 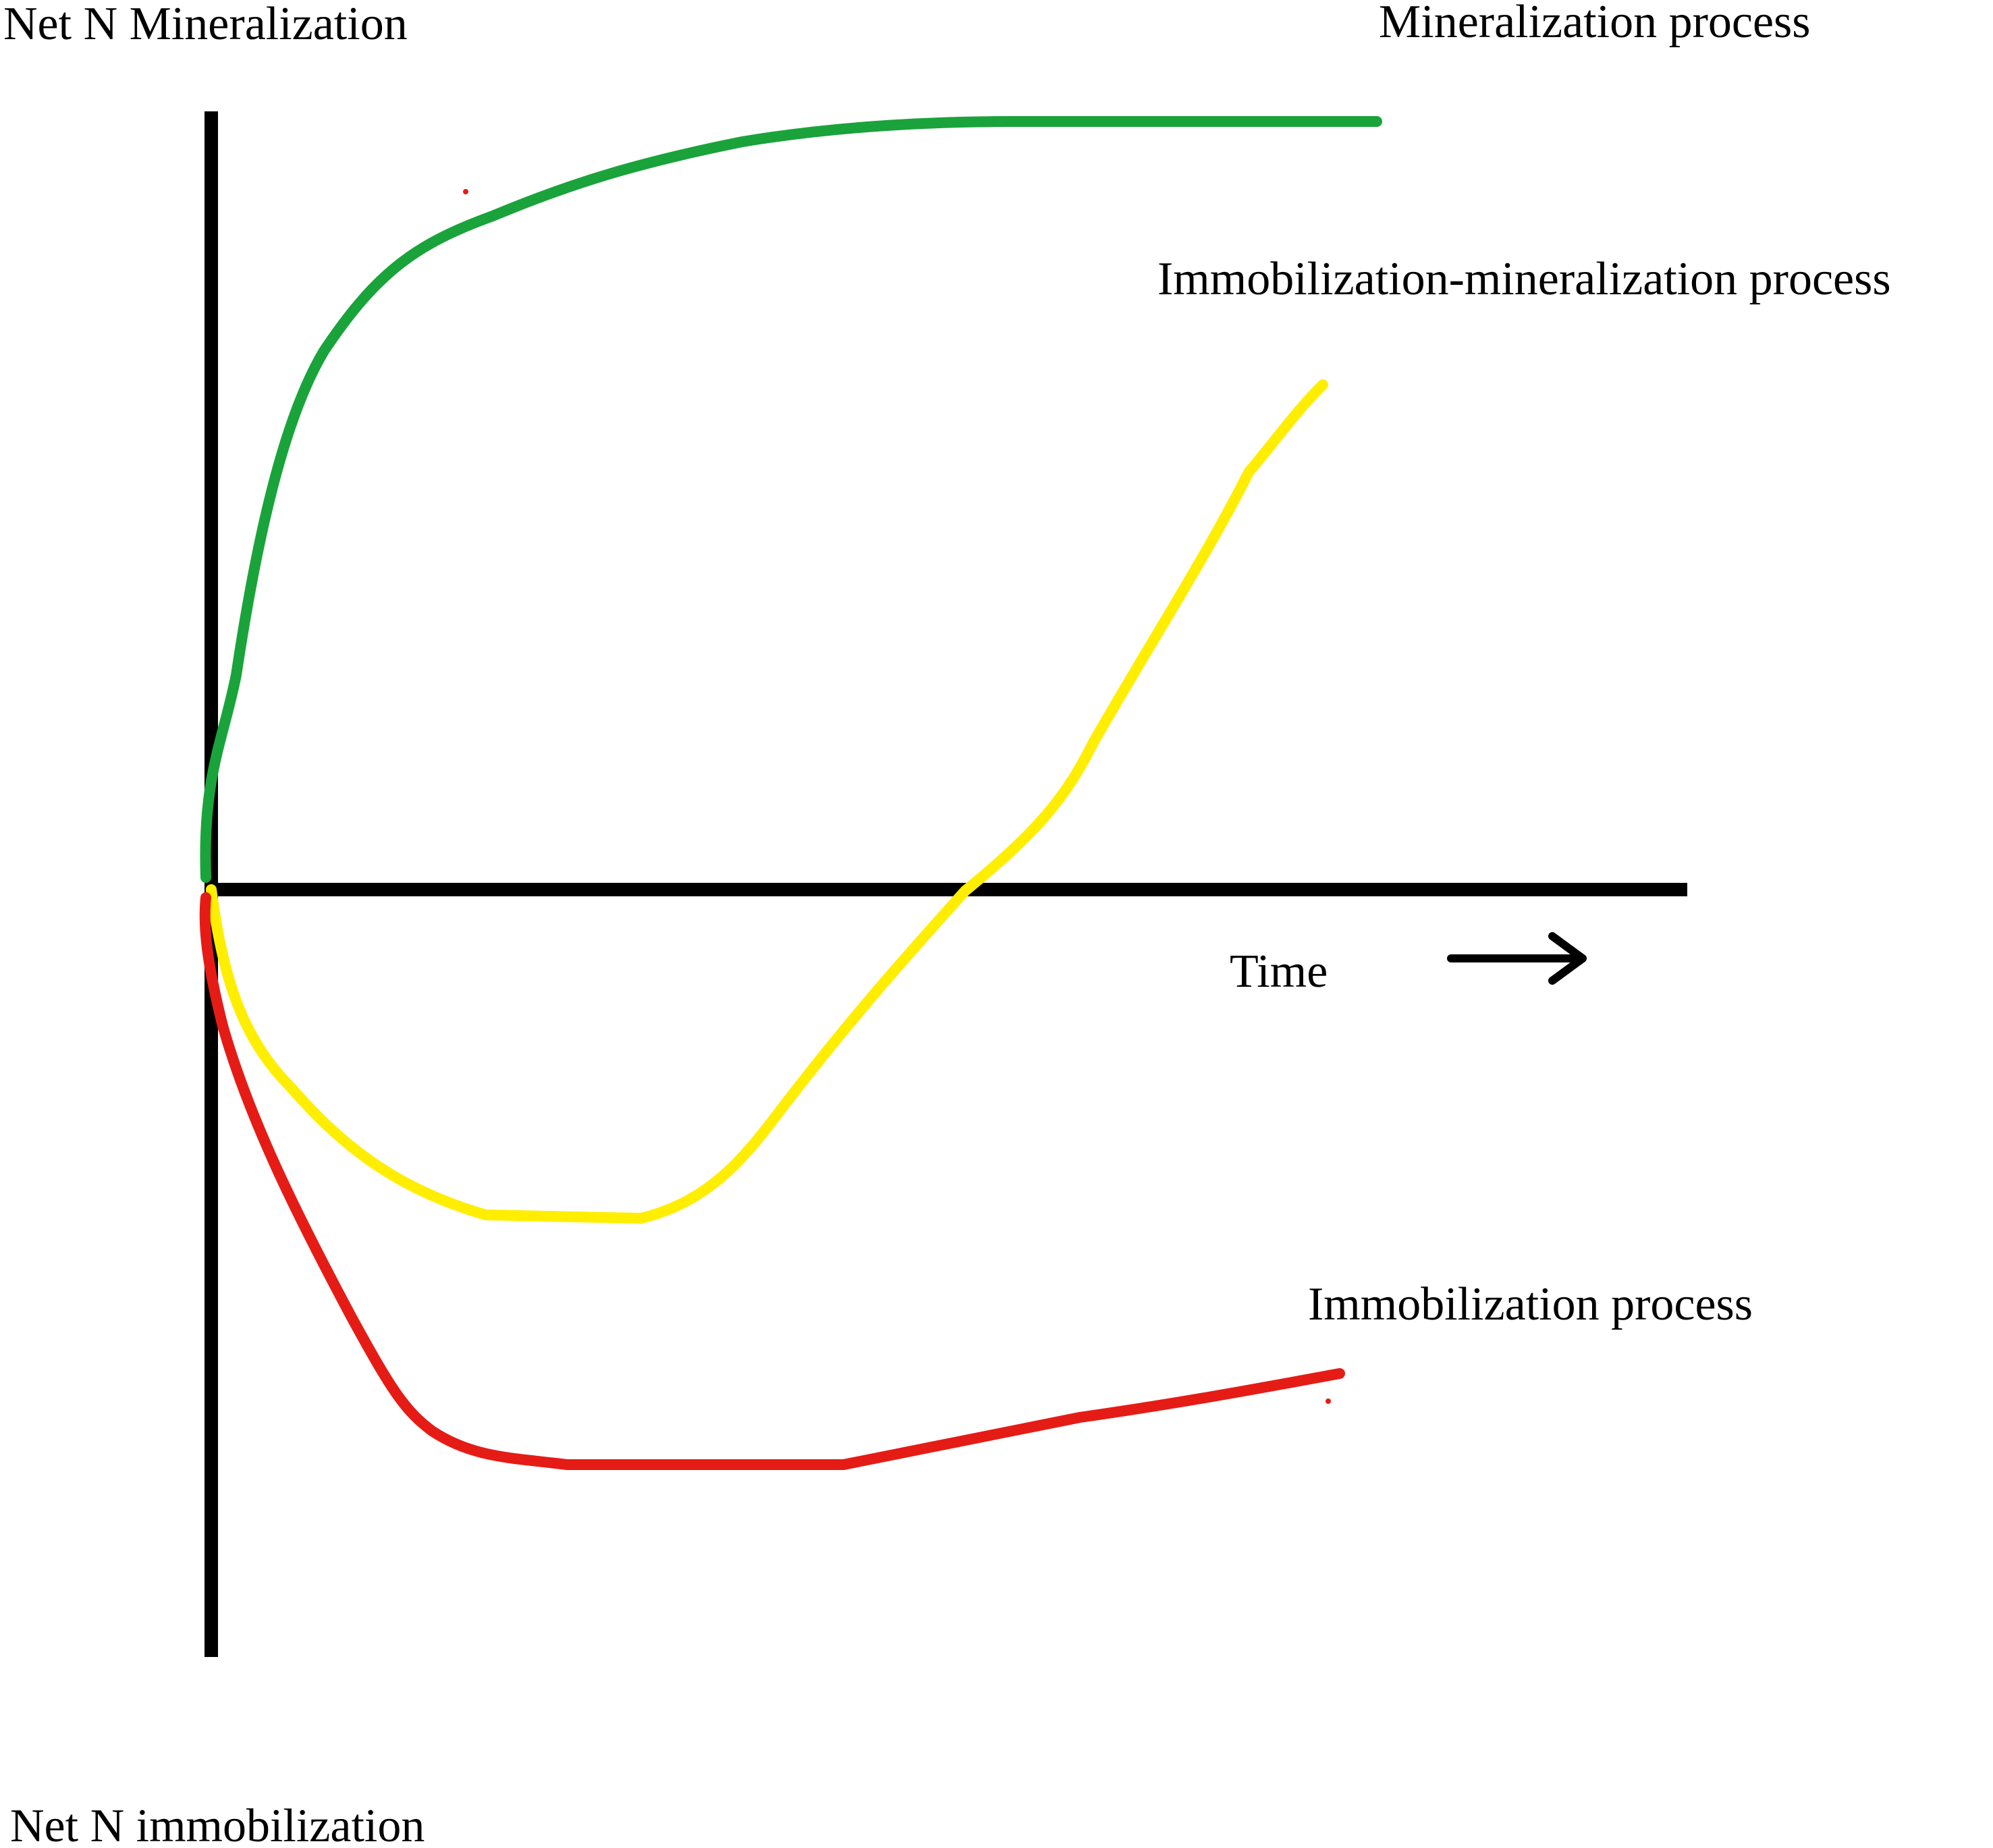 I want to click on y-axis-top-label: Net N Mineralization, so click(x=205, y=25).